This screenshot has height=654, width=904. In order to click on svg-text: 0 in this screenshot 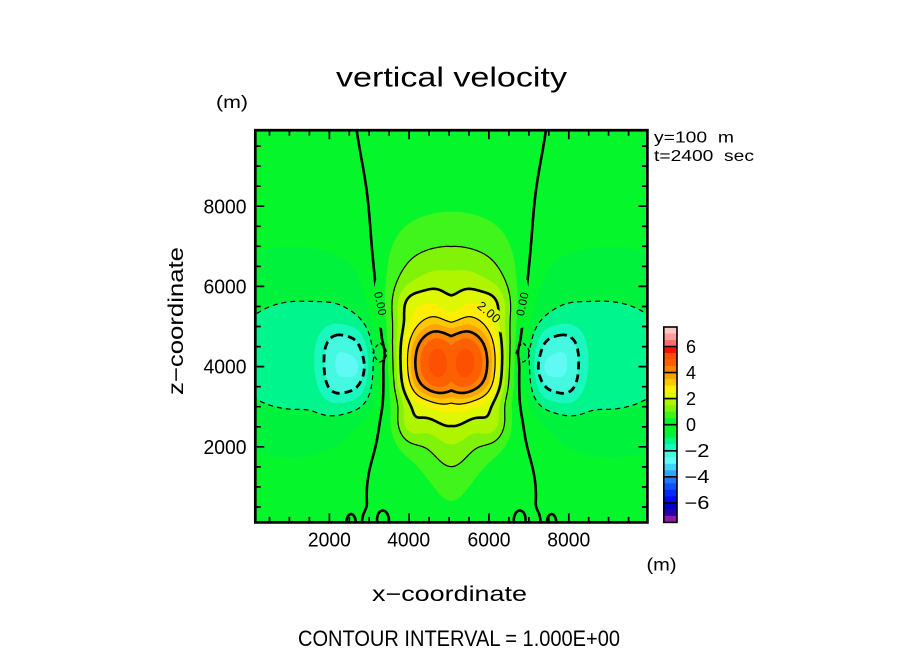, I will do `click(691, 425)`.